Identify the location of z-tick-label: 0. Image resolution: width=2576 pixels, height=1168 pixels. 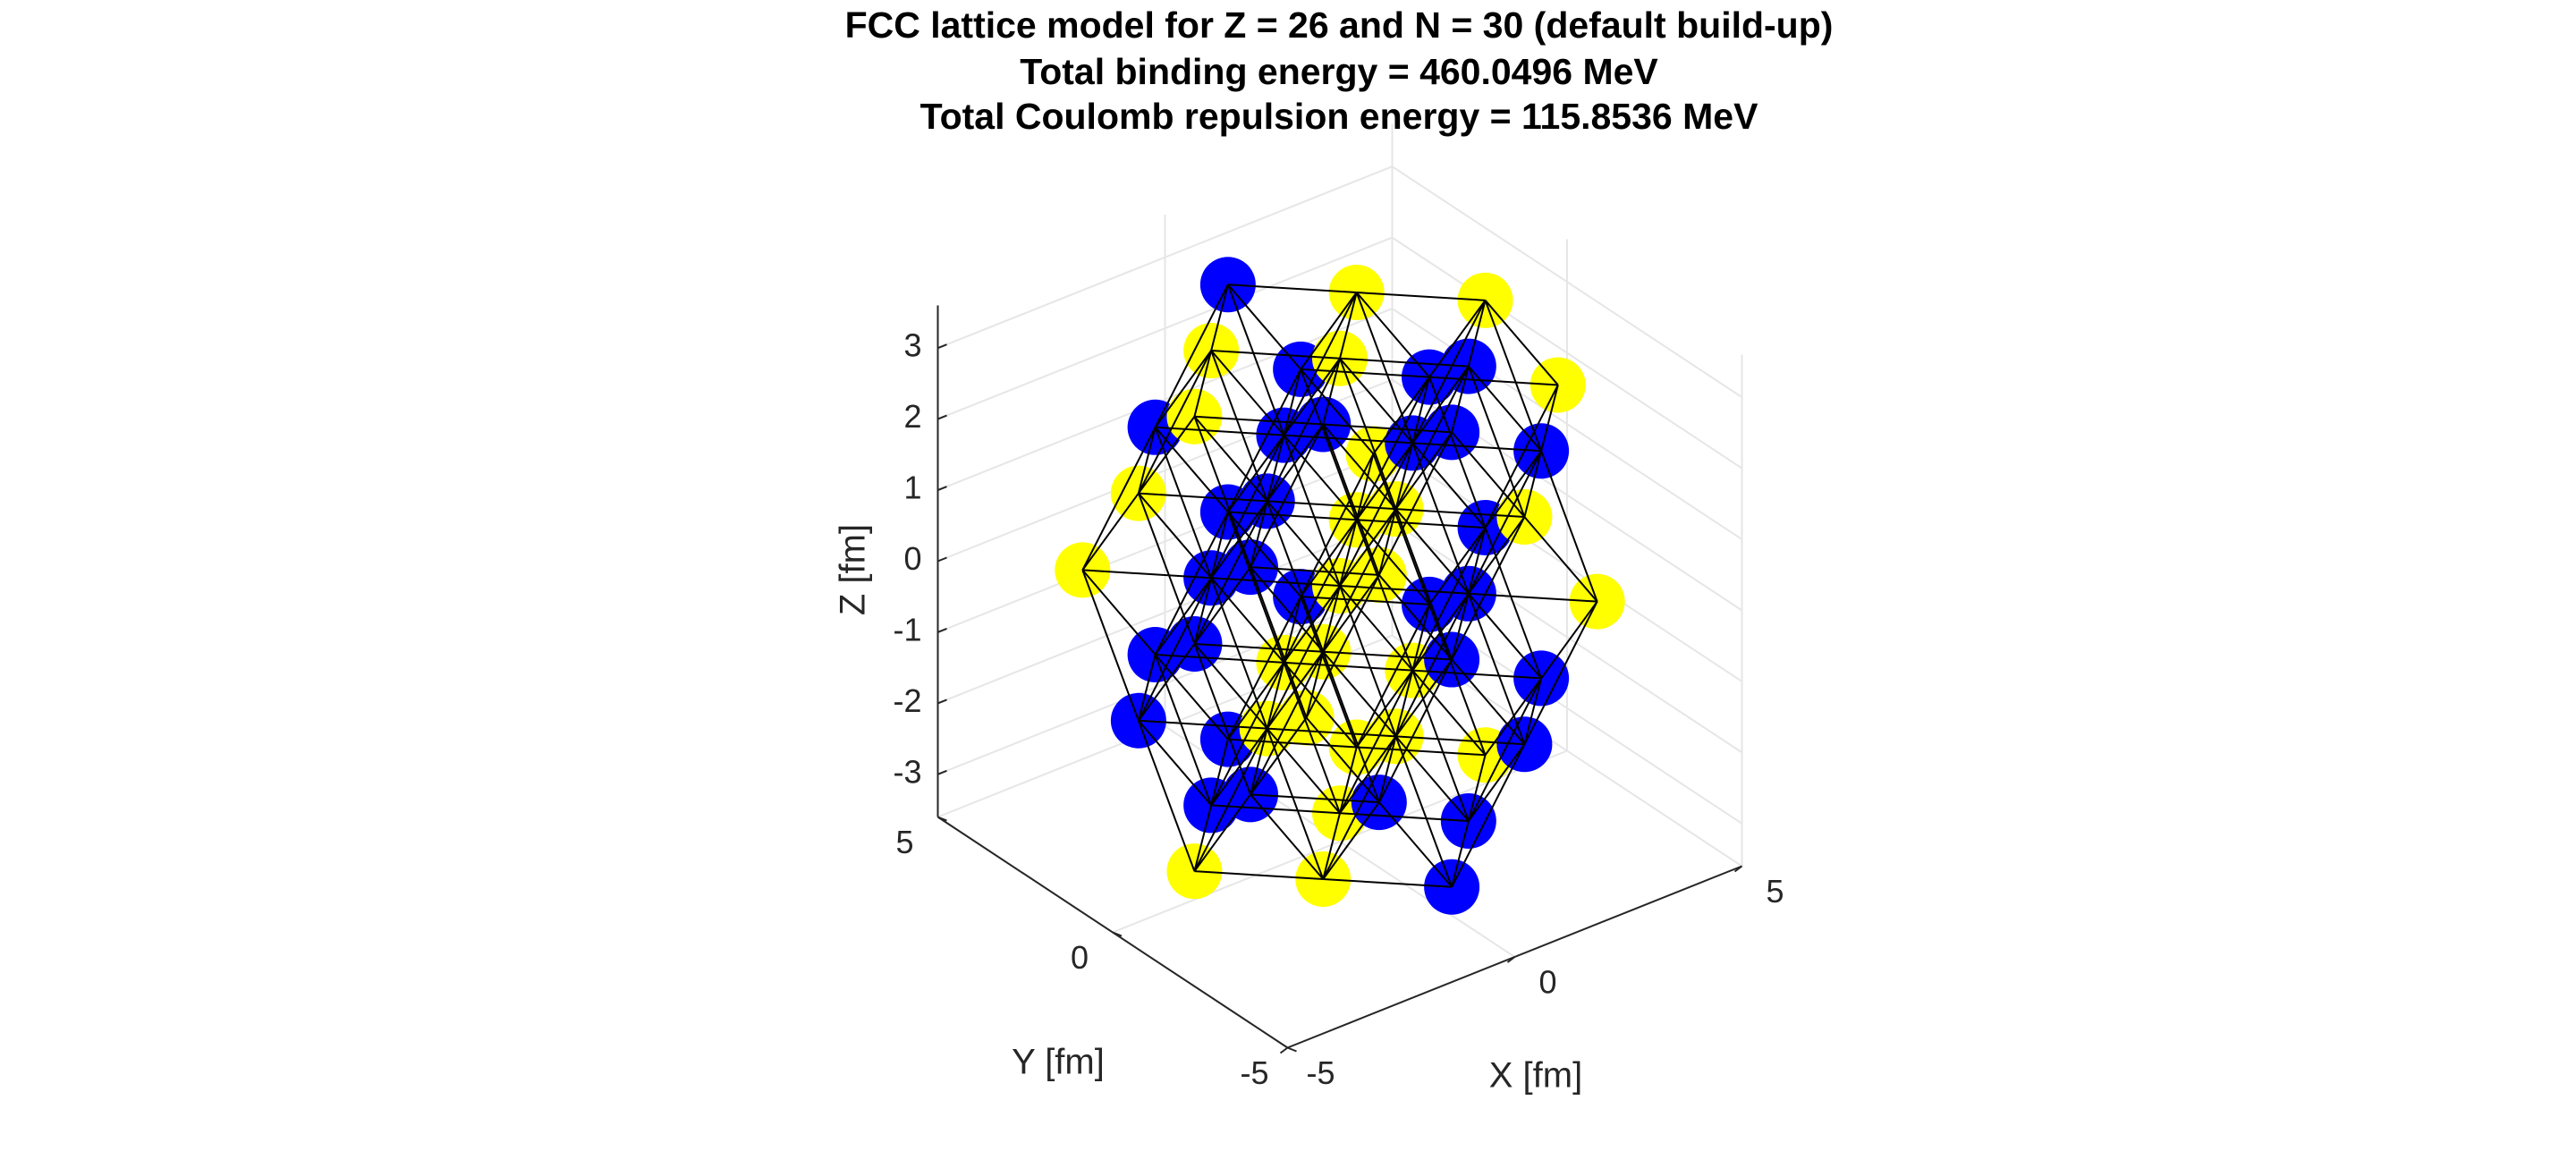
(912, 558).